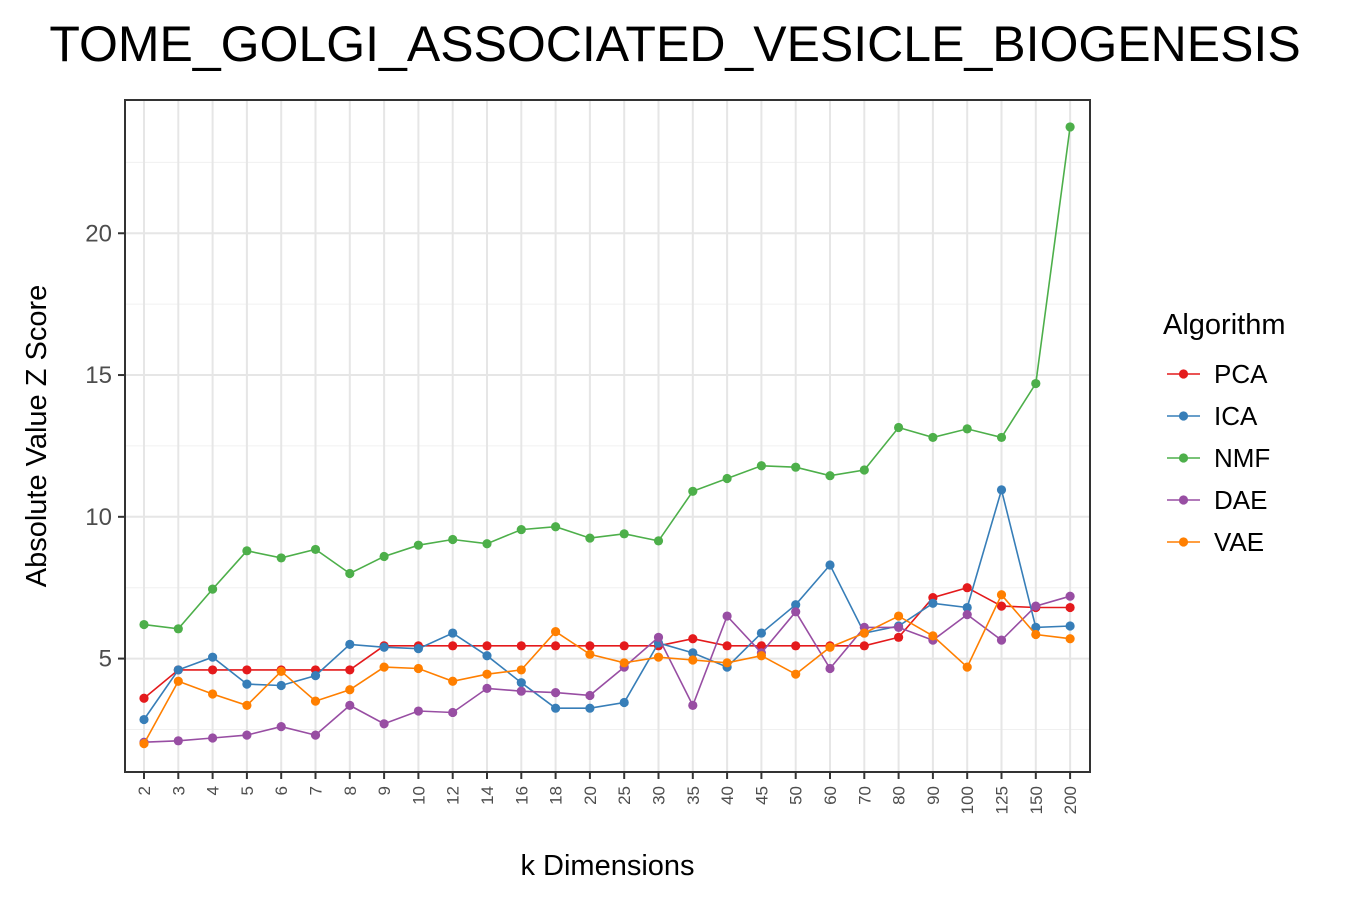 This screenshot has width=1350, height=900. Describe the element at coordinates (675, 44) in the screenshot. I see `chart-title: TOME_GOLGI_ASSOCIATED_VESICLE_BIOGENESIS` at that location.